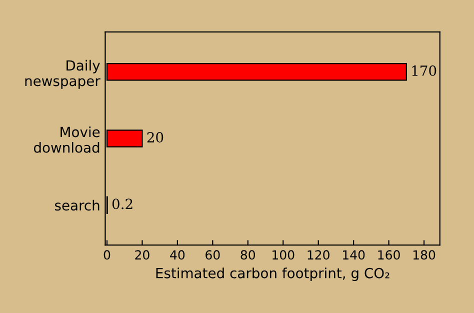  What do you see at coordinates (319, 255) in the screenshot?
I see `x-tick-label: 120` at bounding box center [319, 255].